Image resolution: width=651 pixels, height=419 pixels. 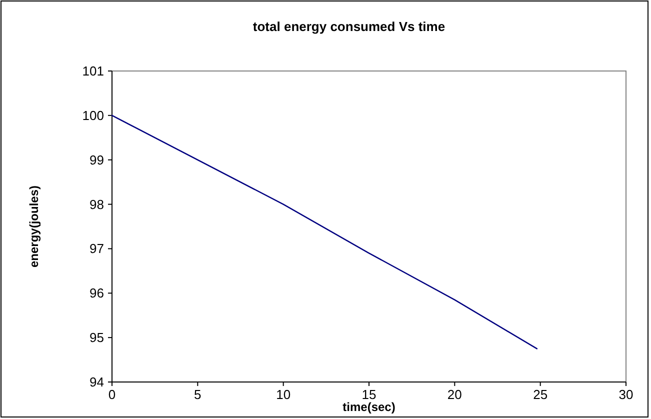 What do you see at coordinates (34, 226) in the screenshot?
I see `y-axis-title: energy(joules)` at bounding box center [34, 226].